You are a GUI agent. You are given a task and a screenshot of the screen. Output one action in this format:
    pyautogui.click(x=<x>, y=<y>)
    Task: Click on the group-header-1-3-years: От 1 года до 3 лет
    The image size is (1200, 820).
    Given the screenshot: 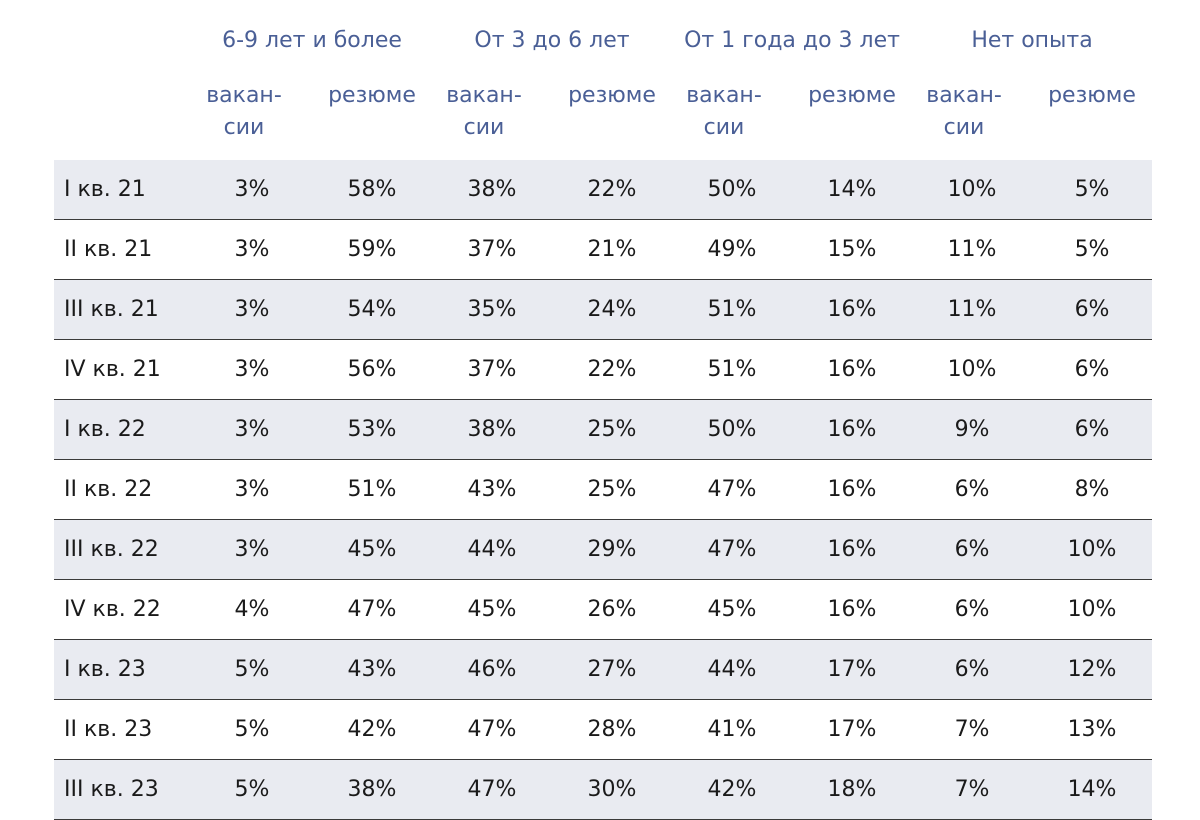 What is the action you would take?
    pyautogui.click(x=792, y=40)
    